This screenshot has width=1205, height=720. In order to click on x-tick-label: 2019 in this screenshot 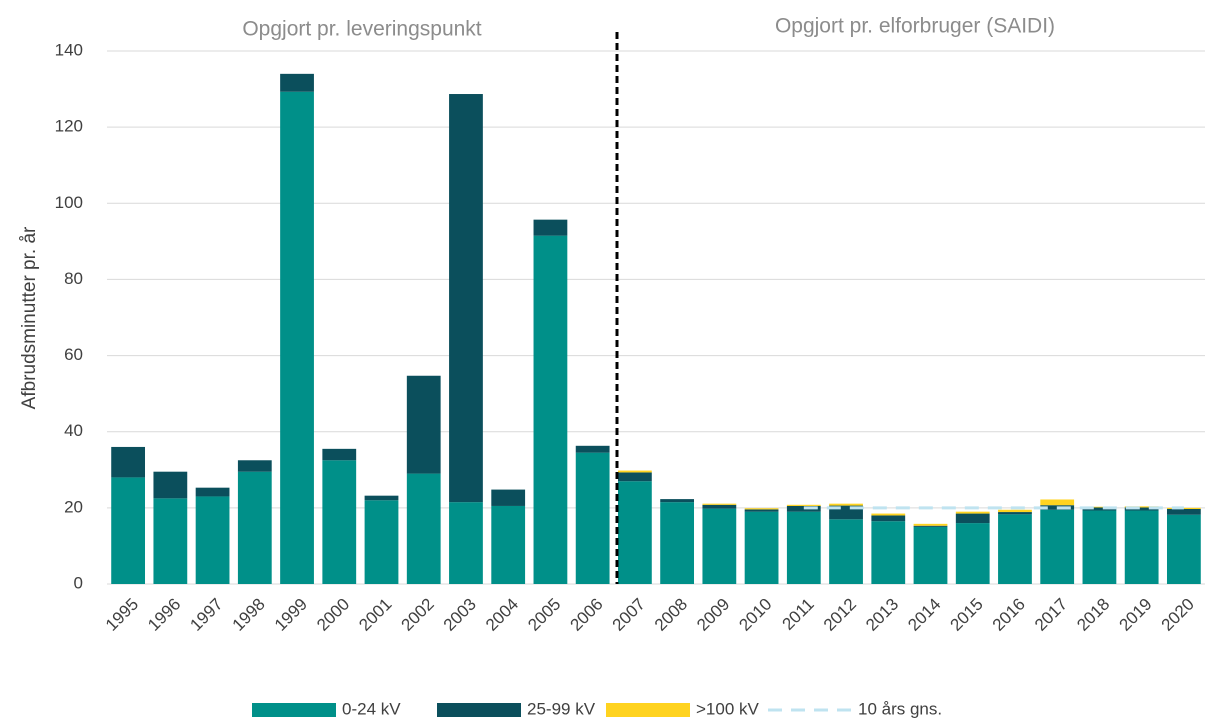, I will do `click(1135, 615)`.